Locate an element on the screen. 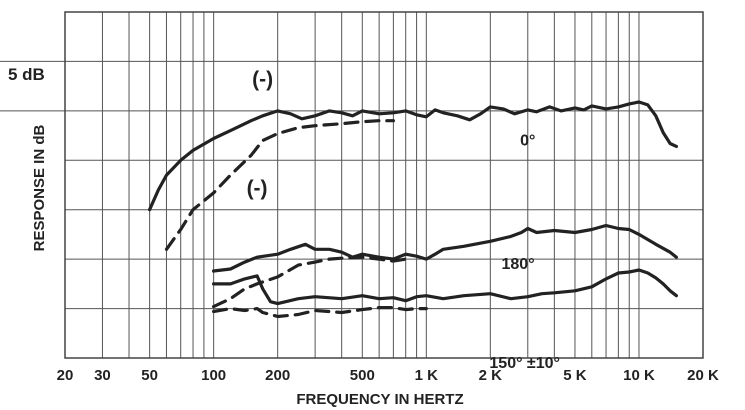 The height and width of the screenshot is (410, 745). x-tick-labels: 20 30 50 100 200 500 1 K 2 K 5 K 10 K 20 K is located at coordinates (388, 375).